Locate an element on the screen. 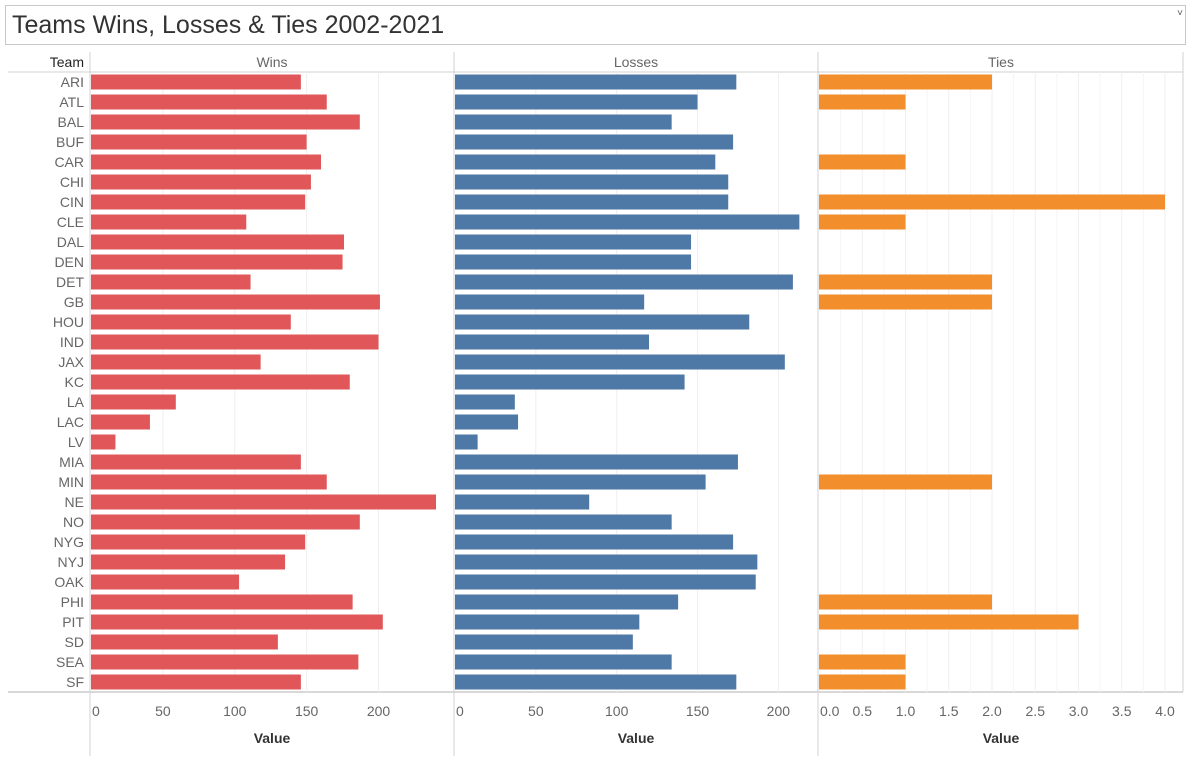 The width and height of the screenshot is (1191, 763). bar-losses-jax is located at coordinates (620, 362).